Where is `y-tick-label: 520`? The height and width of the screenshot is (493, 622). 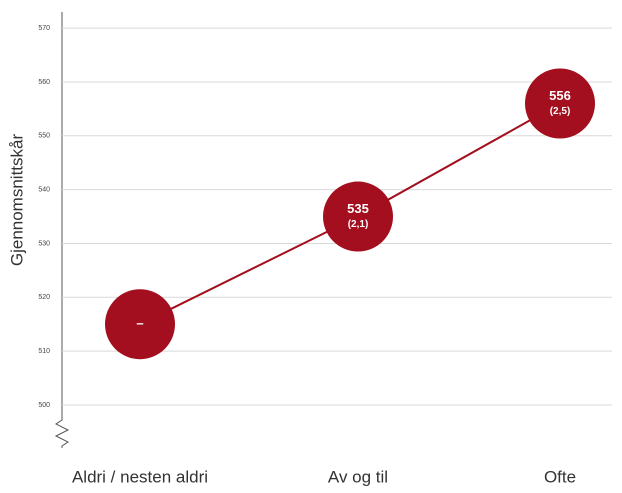
y-tick-label: 520 is located at coordinates (44, 297).